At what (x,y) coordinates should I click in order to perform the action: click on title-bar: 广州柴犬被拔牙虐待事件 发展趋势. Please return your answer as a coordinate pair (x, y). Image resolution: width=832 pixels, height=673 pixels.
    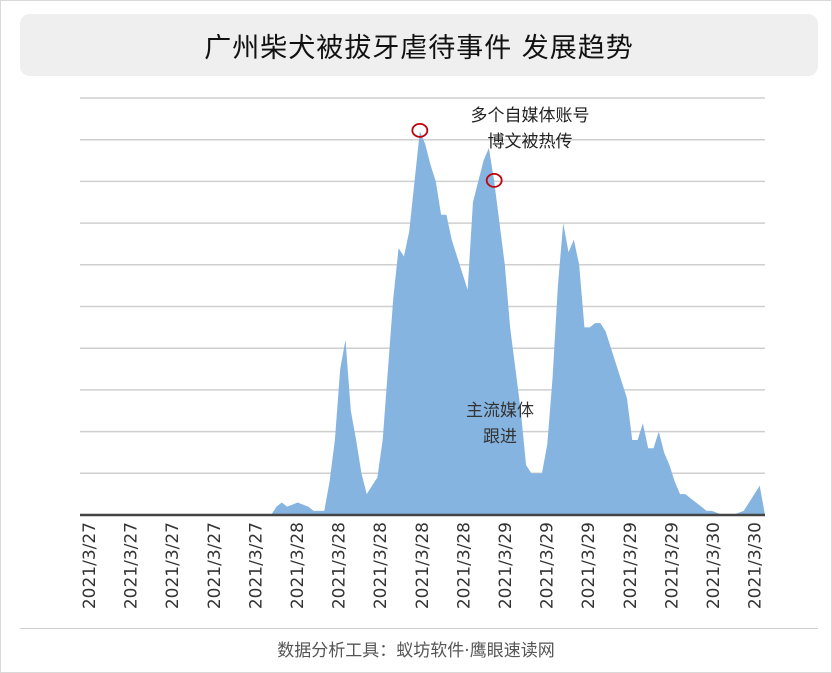
    Looking at the image, I should click on (419, 45).